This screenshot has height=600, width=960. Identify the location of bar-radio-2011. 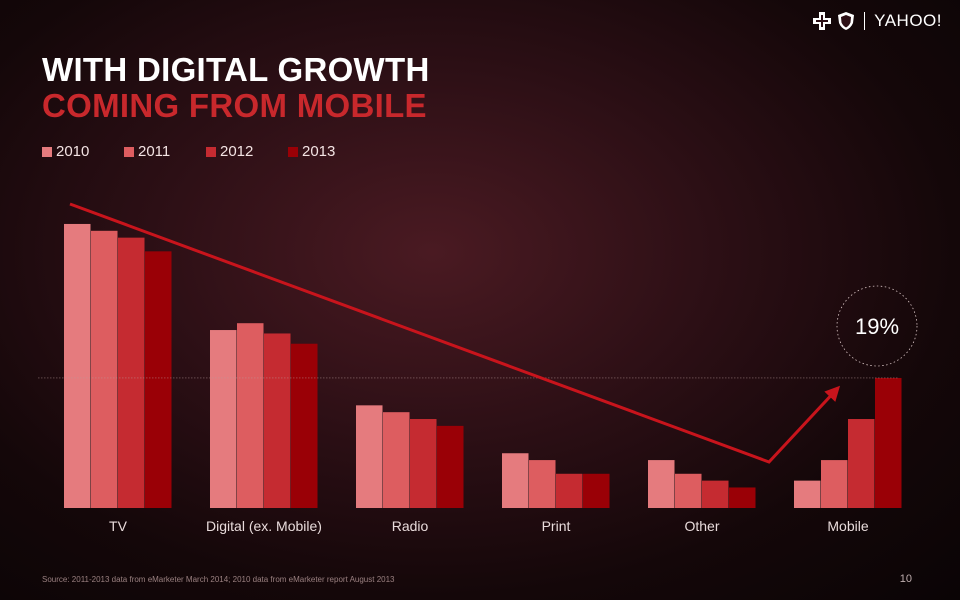
(396, 460).